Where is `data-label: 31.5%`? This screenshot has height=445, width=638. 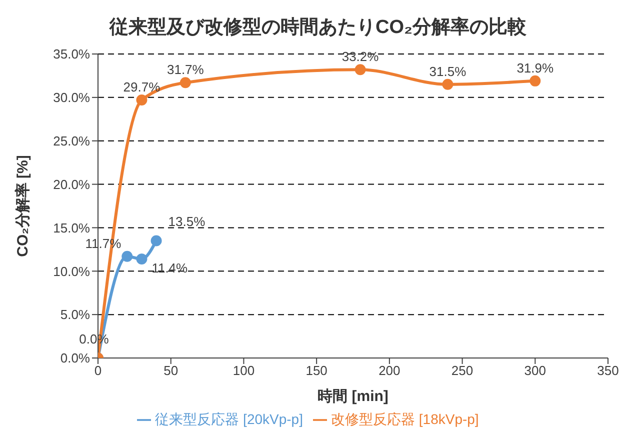
data-label: 31.5% is located at coordinates (448, 71).